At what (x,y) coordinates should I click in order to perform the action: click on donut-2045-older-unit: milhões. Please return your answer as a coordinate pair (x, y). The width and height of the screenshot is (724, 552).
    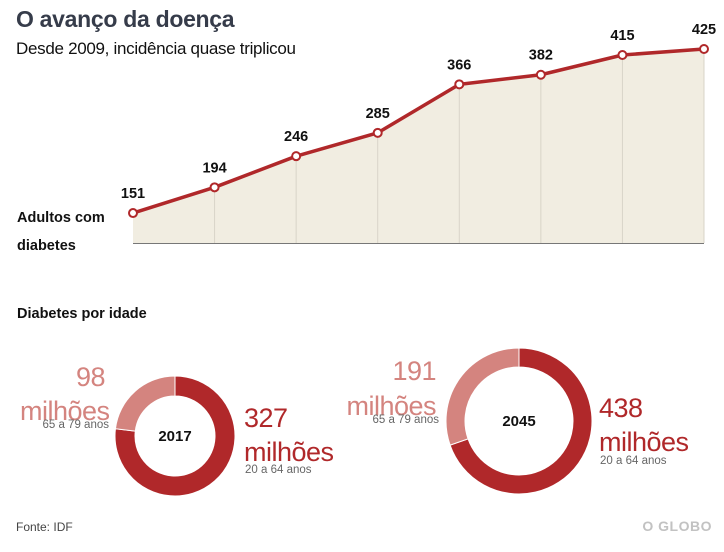
    Looking at the image, I should click on (391, 406).